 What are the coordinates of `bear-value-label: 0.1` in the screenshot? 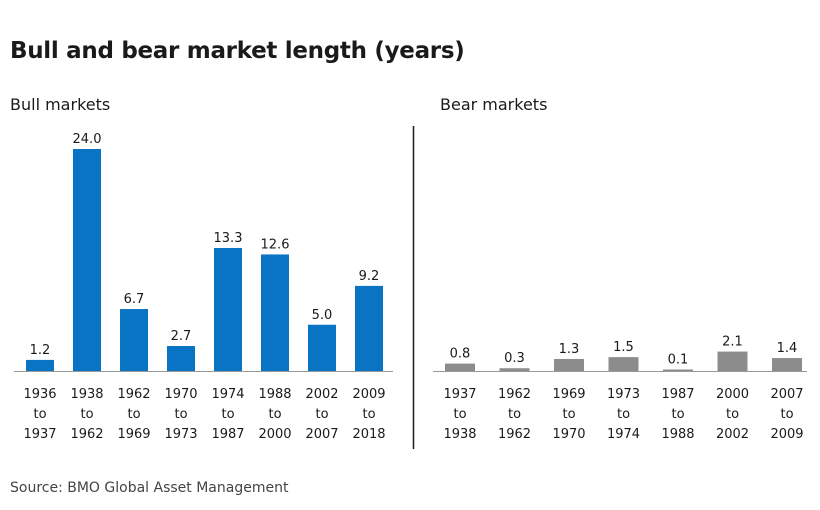 It's located at (678, 360).